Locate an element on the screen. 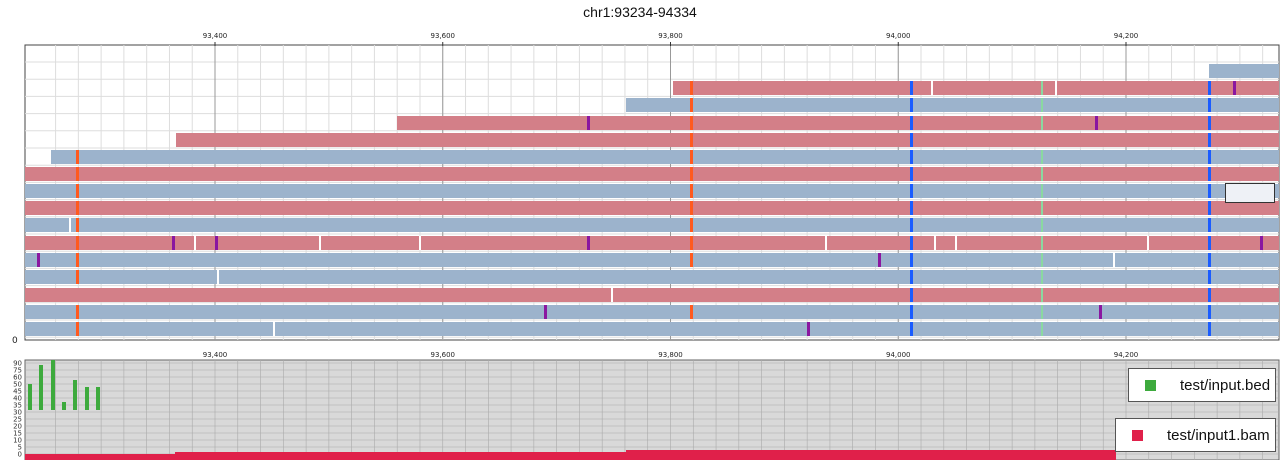  axis-tick-label-bottom: 93,400 is located at coordinates (215, 355).